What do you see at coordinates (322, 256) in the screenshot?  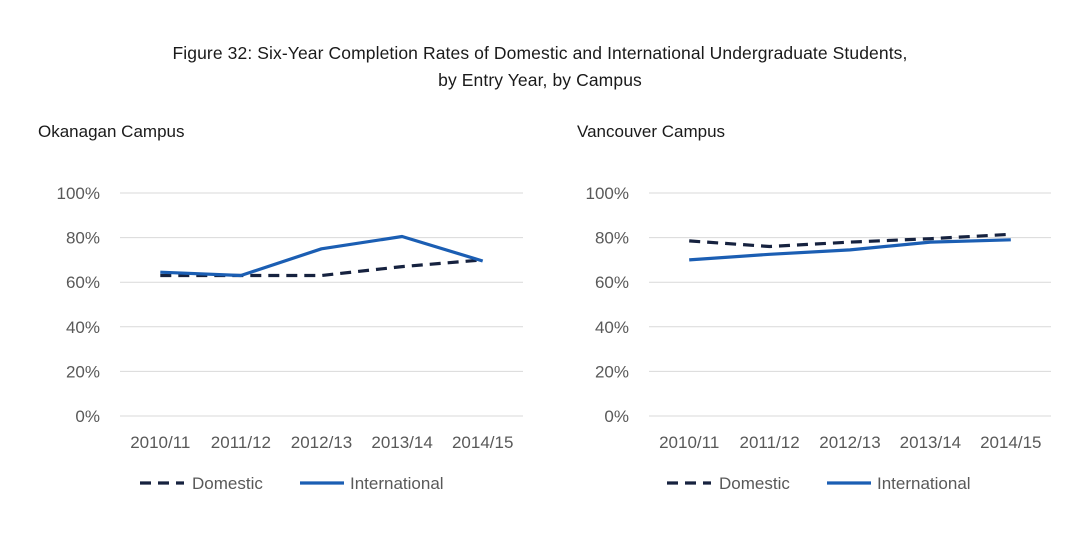 I see `okanagan-international-series-line` at bounding box center [322, 256].